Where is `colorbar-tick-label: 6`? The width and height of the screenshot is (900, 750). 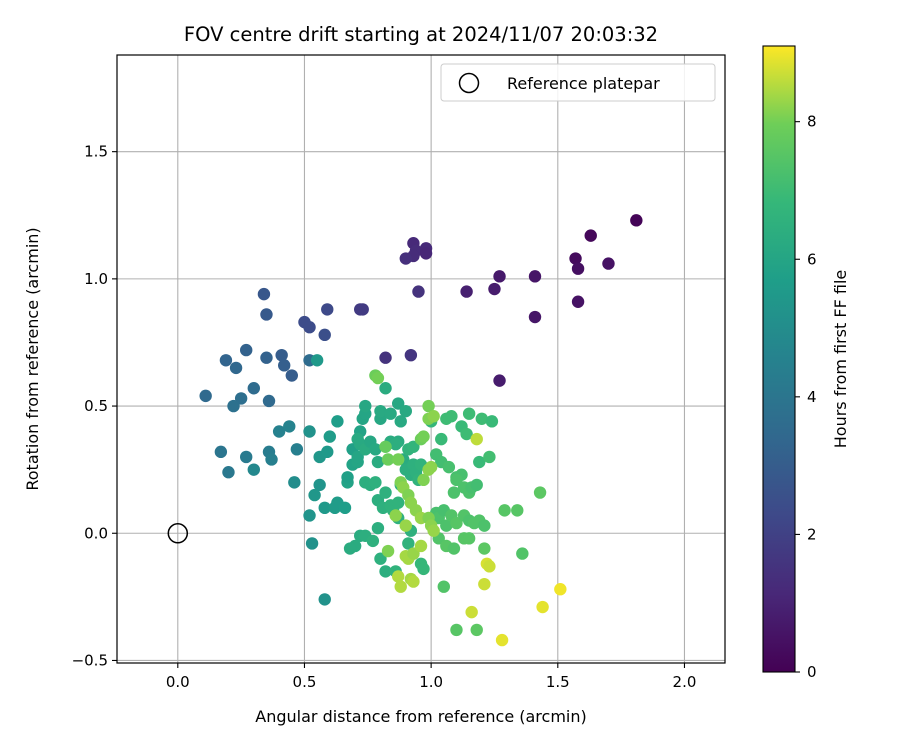
colorbar-tick-label: 6 is located at coordinates (812, 259).